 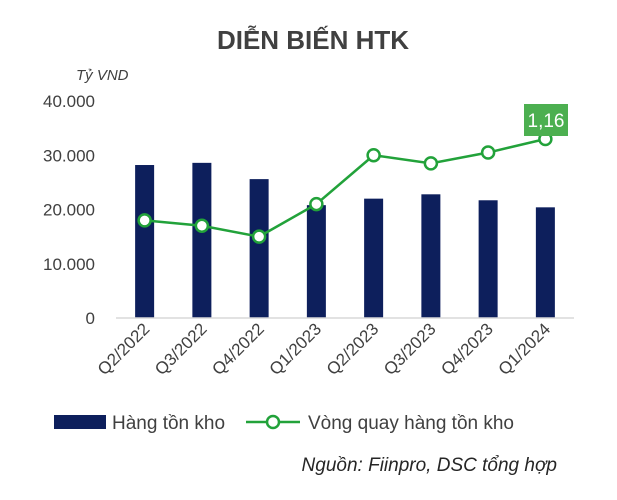 What do you see at coordinates (467, 349) in the screenshot?
I see `x-tick-label: Q4/2023` at bounding box center [467, 349].